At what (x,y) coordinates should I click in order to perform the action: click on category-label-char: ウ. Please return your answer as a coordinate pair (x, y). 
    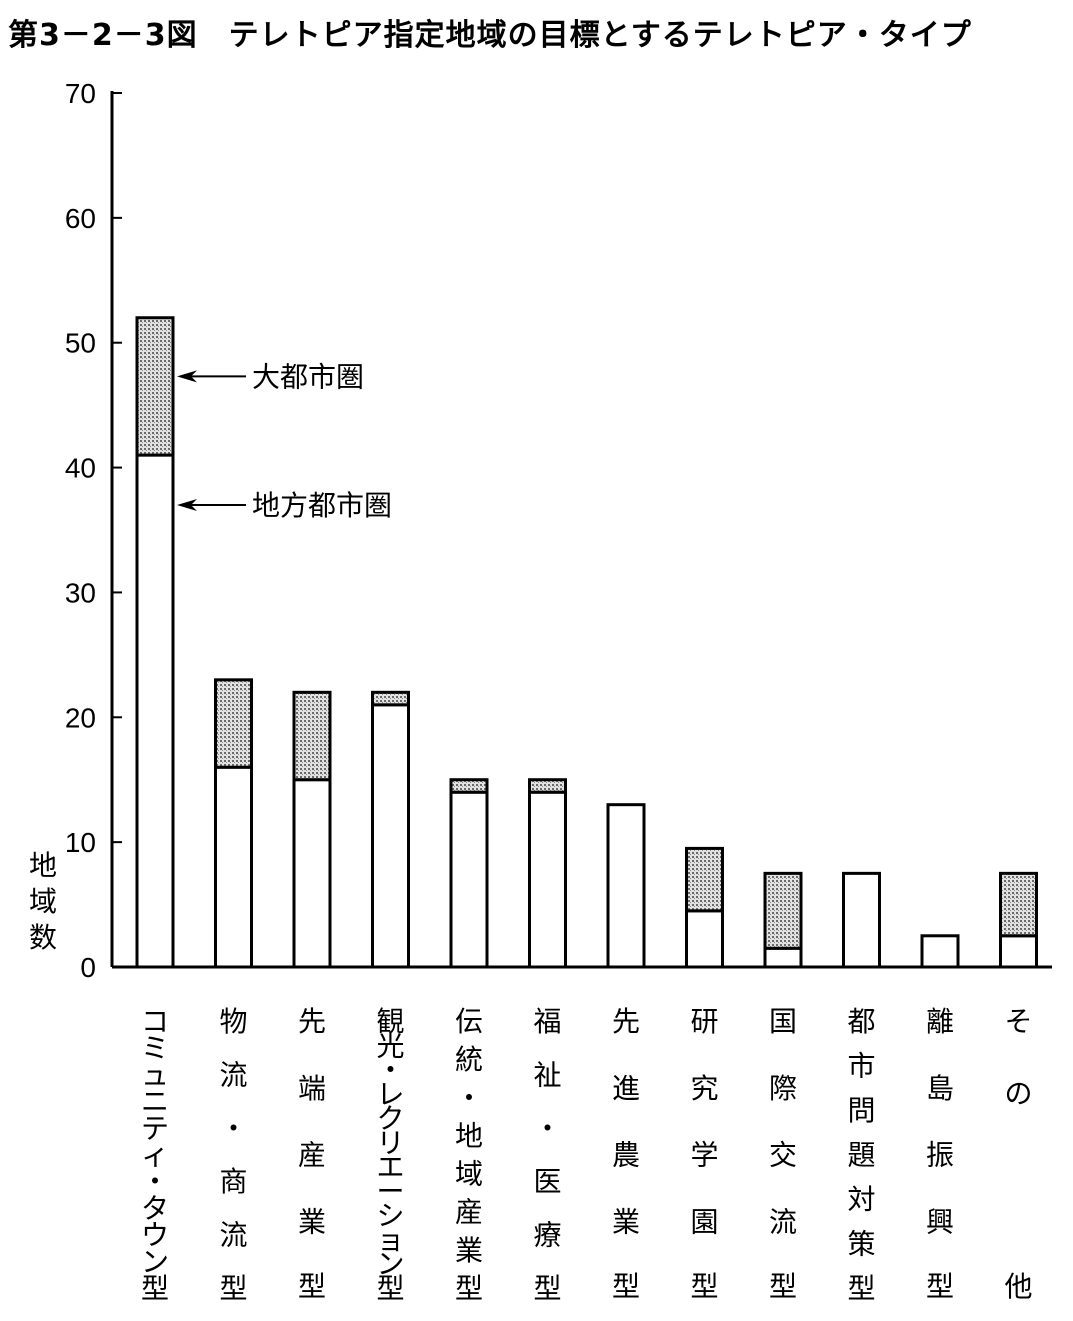
    Looking at the image, I should click on (155, 1235).